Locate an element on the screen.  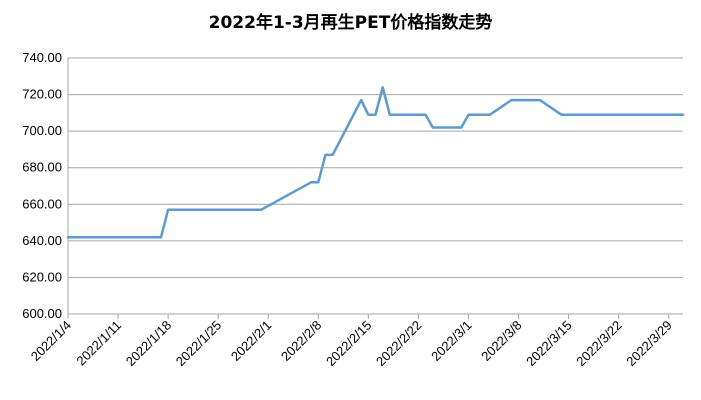
y-tick-label: 640.00 is located at coordinates (42, 240).